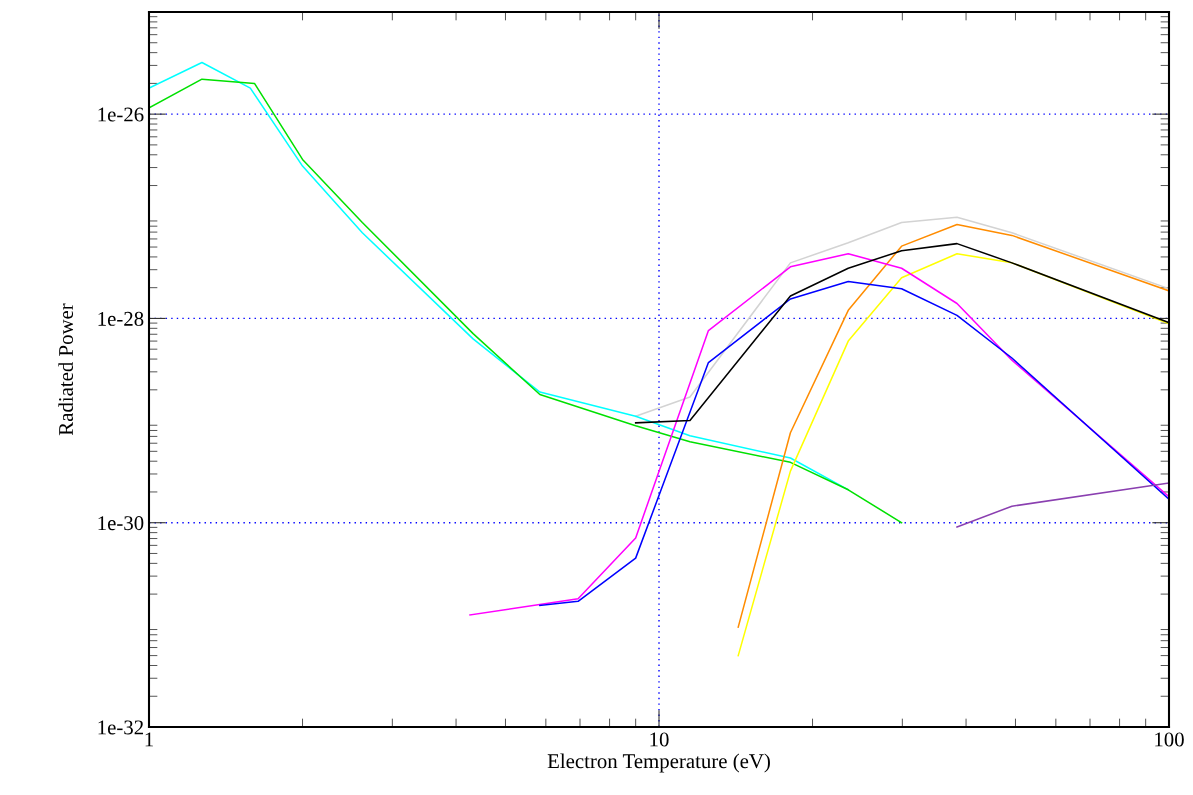 This screenshot has height=795, width=1193. I want to click on y-axis-title: Radiated Power, so click(66, 369).